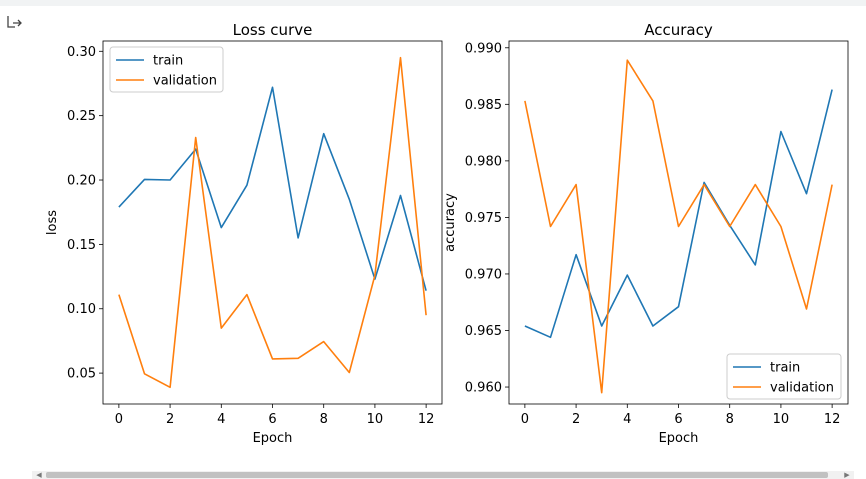  What do you see at coordinates (273, 30) in the screenshot?
I see `chart-1-title: Loss curve` at bounding box center [273, 30].